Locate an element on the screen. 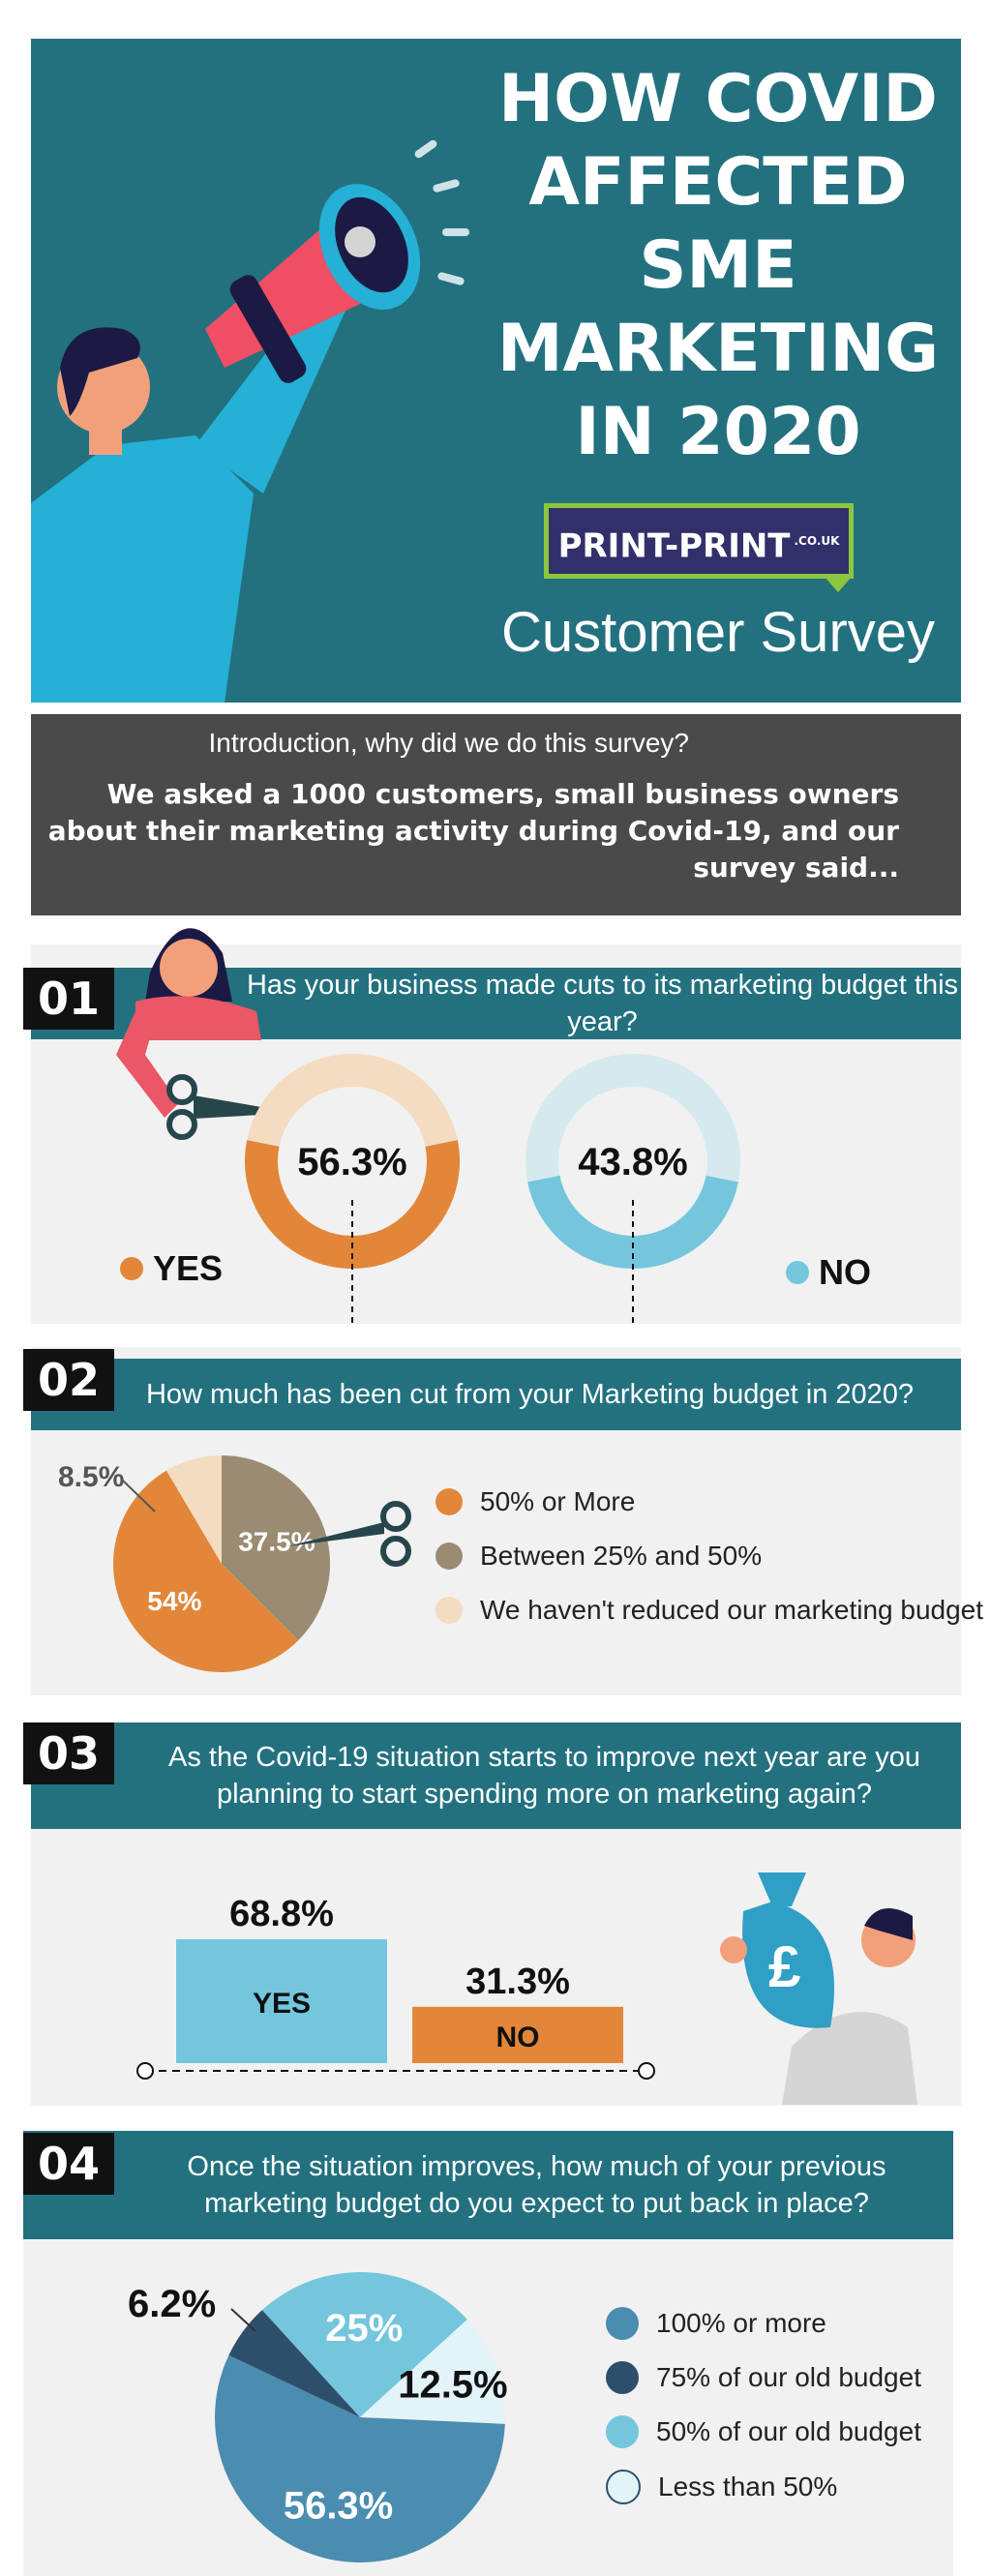 This screenshot has width=991, height=2576. pie-slice-50-or-more is located at coordinates (205, 1571).